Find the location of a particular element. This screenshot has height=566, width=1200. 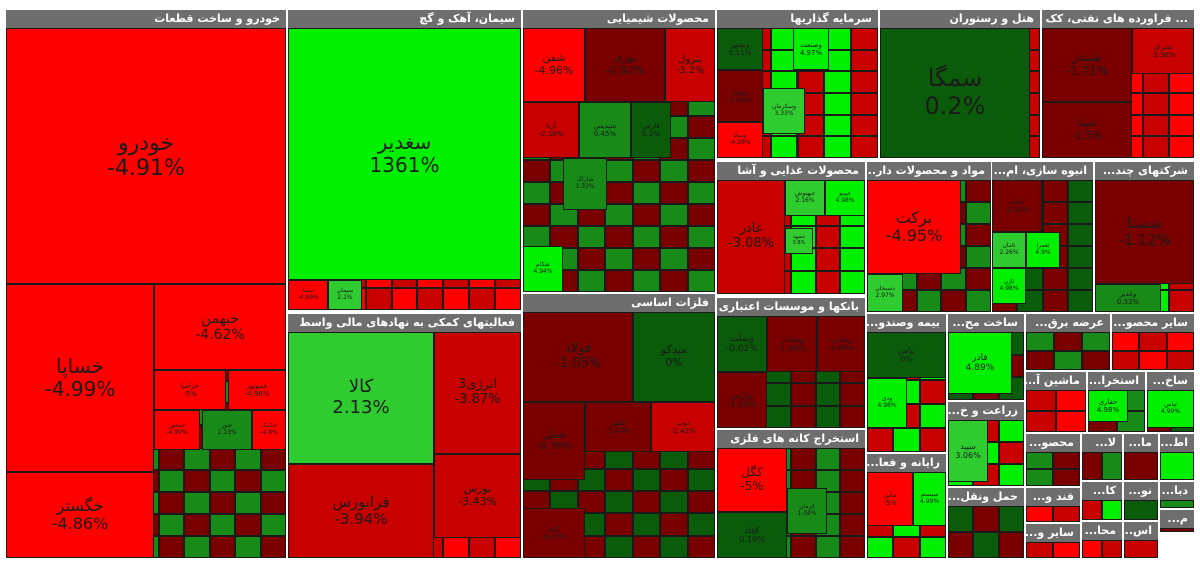

stock-tile: بپاس 0% is located at coordinates (906, 355).